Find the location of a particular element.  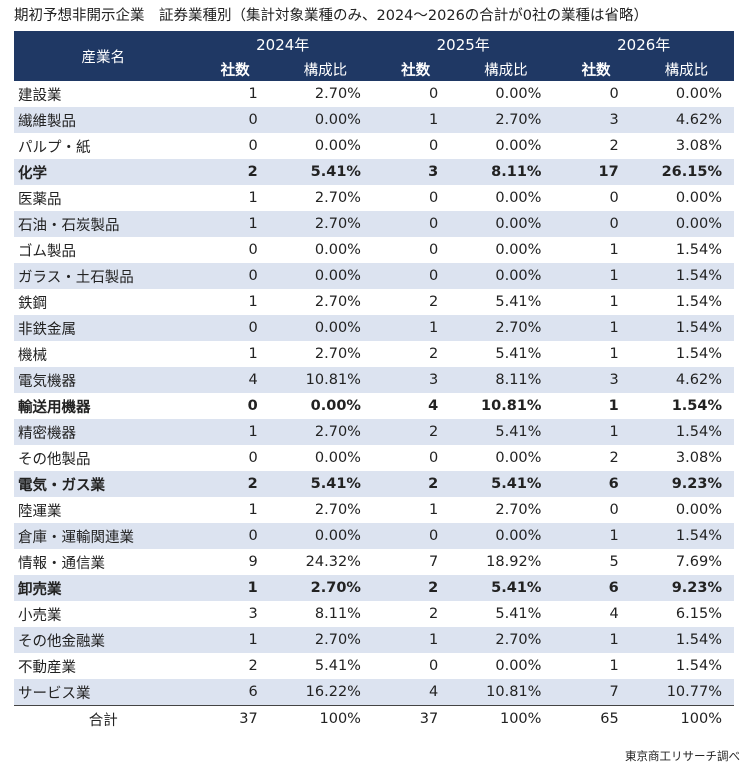

industry-name-cell: パルプ・紙 is located at coordinates (103, 146).